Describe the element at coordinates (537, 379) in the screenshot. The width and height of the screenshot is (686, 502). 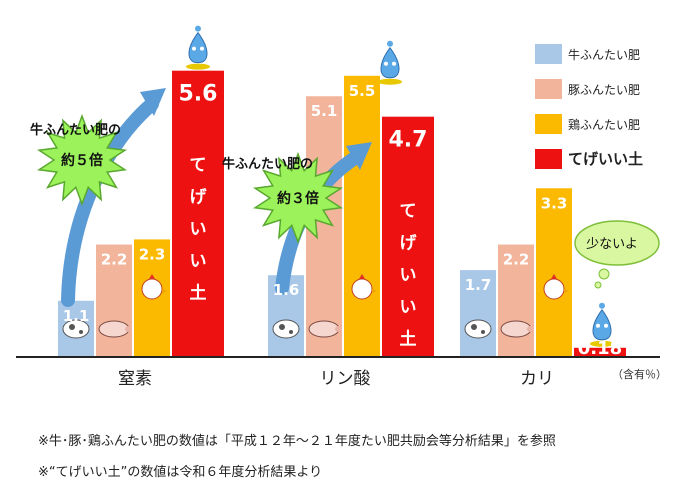
I see `category-label-2: カリ` at that location.